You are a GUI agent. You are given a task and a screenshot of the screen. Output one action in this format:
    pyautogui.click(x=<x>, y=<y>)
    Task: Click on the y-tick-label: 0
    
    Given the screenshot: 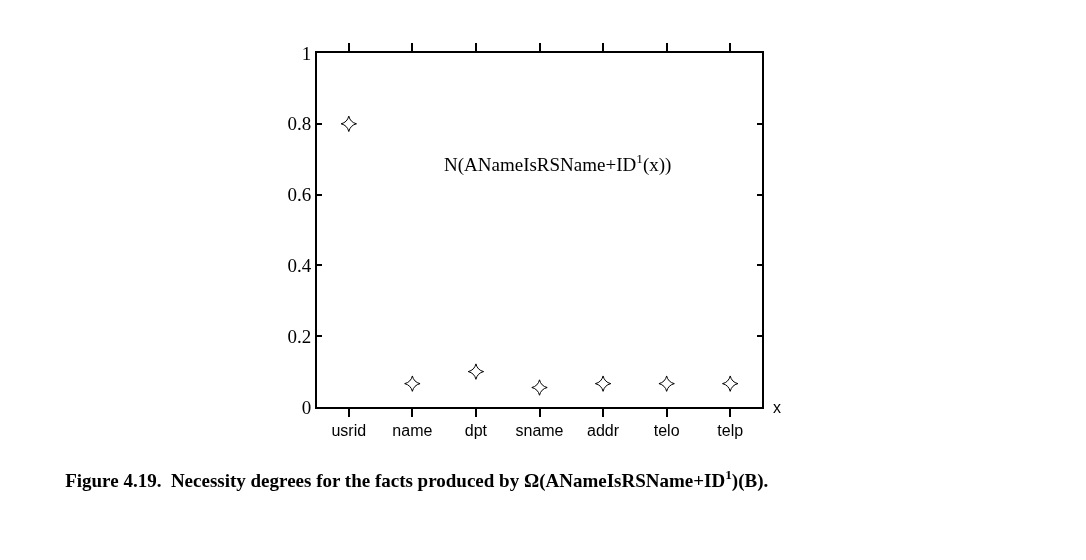 What is the action you would take?
    pyautogui.click(x=306, y=407)
    